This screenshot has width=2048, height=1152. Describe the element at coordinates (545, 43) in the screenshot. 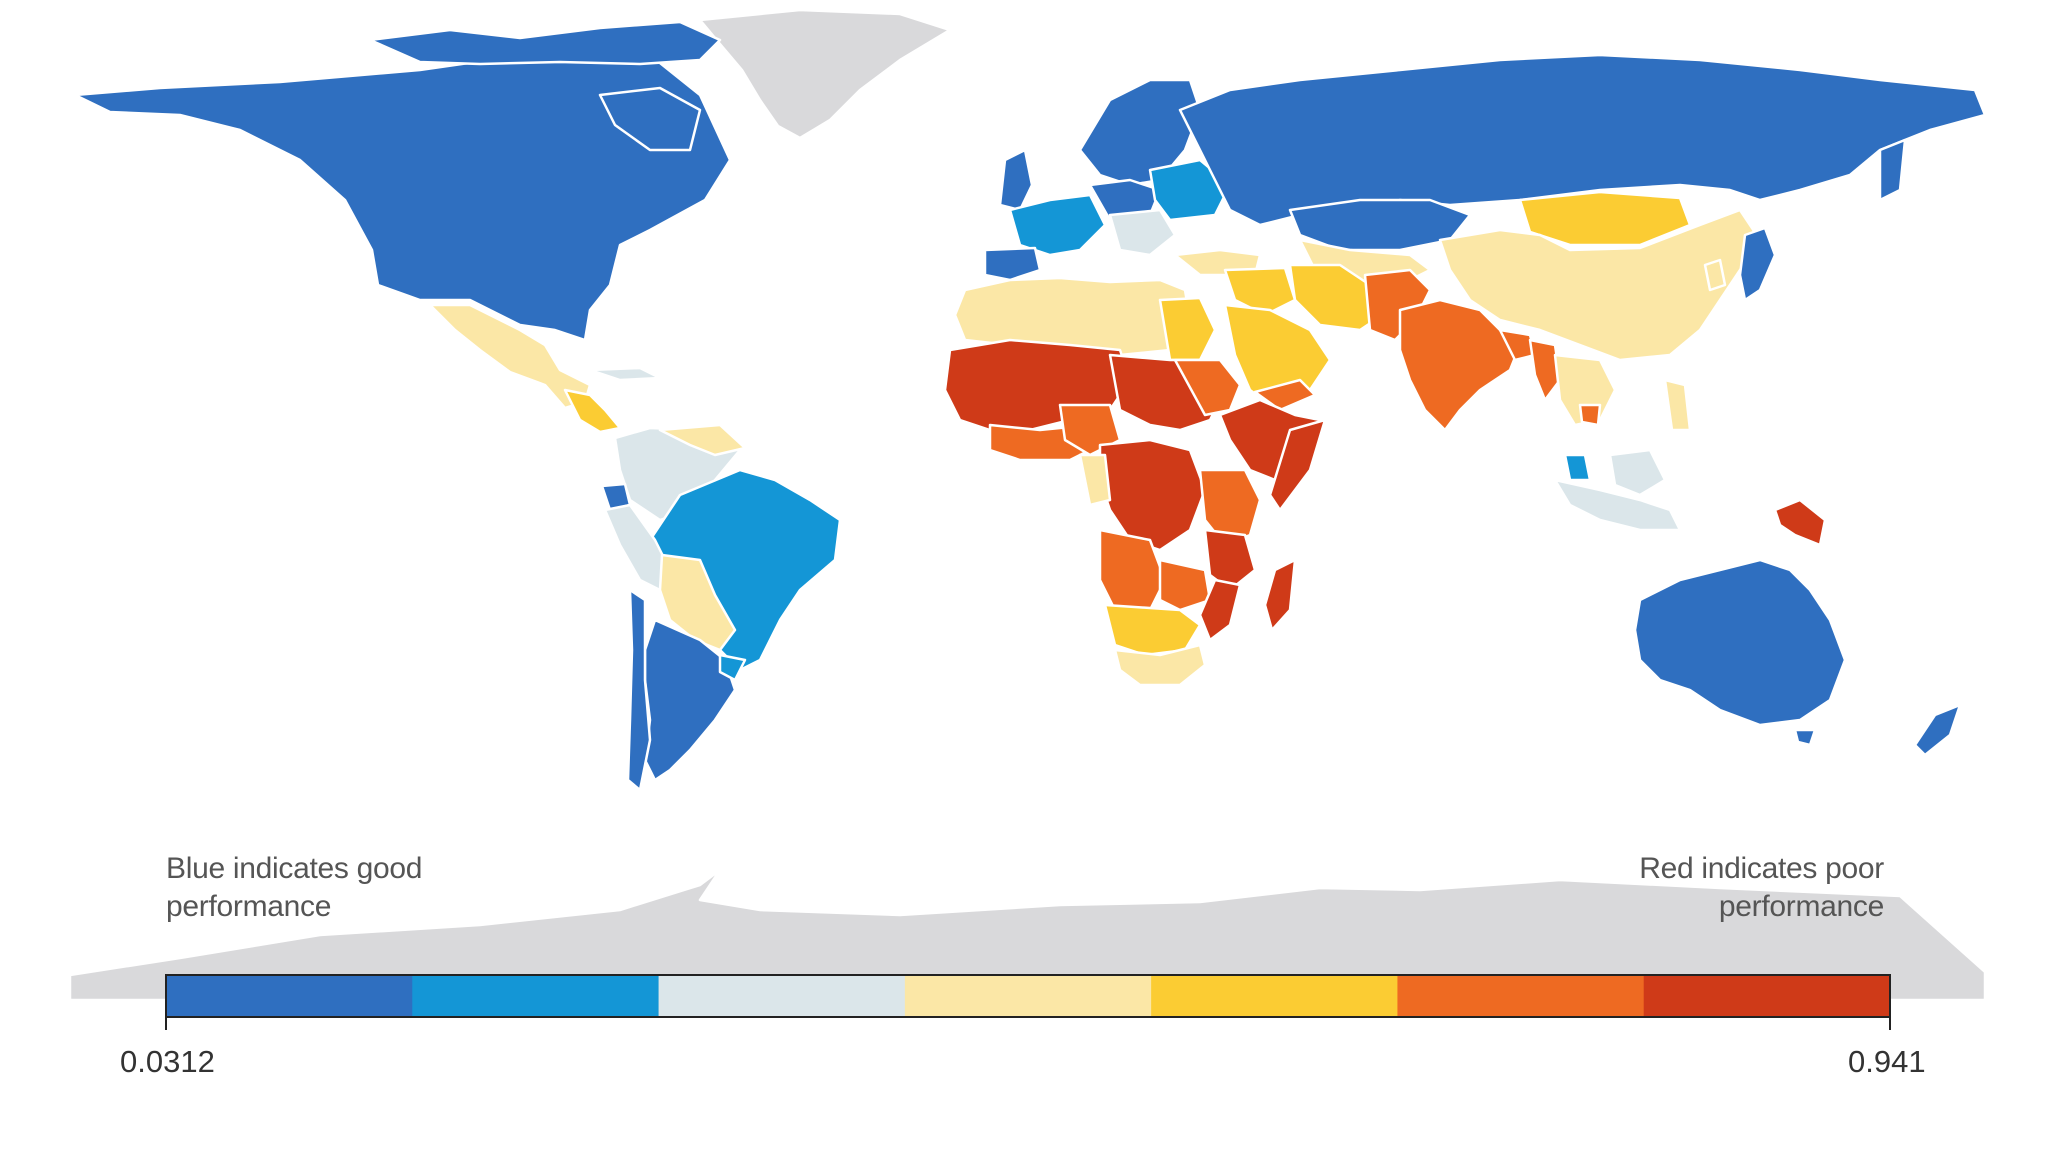

I see `region-arctic-islands` at that location.